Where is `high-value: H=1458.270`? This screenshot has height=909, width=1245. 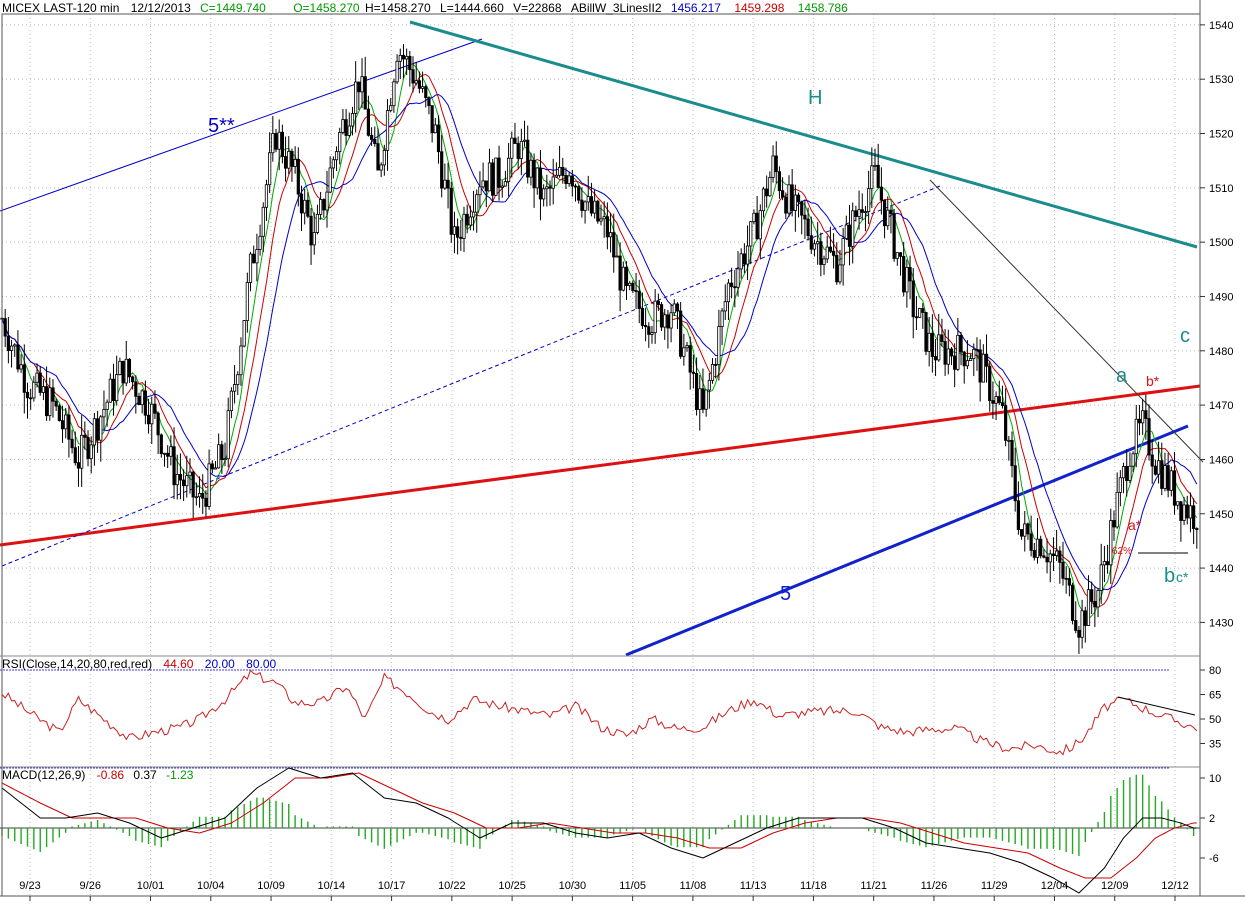 high-value: H=1458.270 is located at coordinates (397, 8).